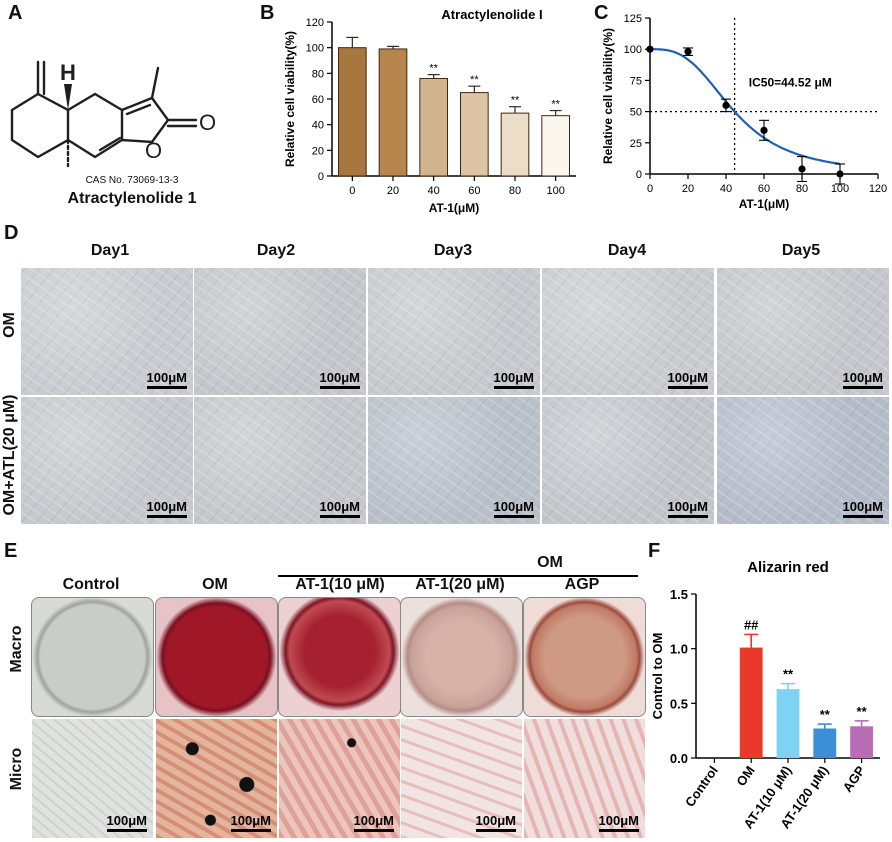 The image size is (892, 842). I want to click on panel-letter-a: A, so click(15, 13).